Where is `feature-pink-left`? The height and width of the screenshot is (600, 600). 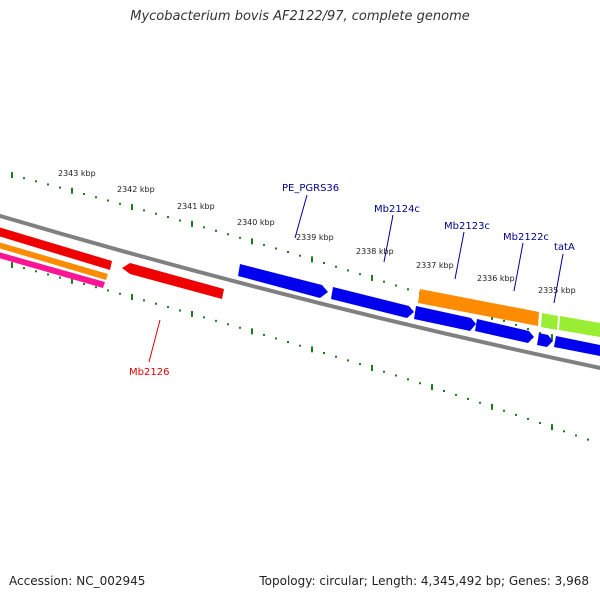
feature-pink-left is located at coordinates (52, 269).